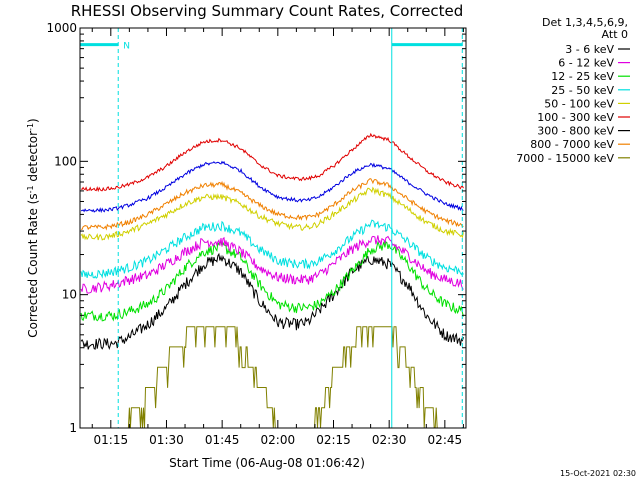 The width and height of the screenshot is (640, 480). Describe the element at coordinates (615, 34) in the screenshot. I see `legend-header-line-2: Att 0` at that location.